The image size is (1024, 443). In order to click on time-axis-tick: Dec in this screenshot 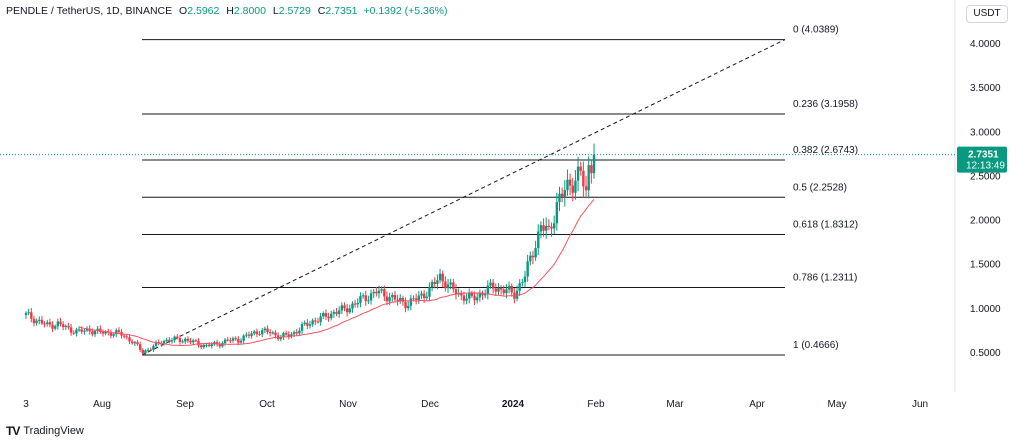, I will do `click(430, 404)`.